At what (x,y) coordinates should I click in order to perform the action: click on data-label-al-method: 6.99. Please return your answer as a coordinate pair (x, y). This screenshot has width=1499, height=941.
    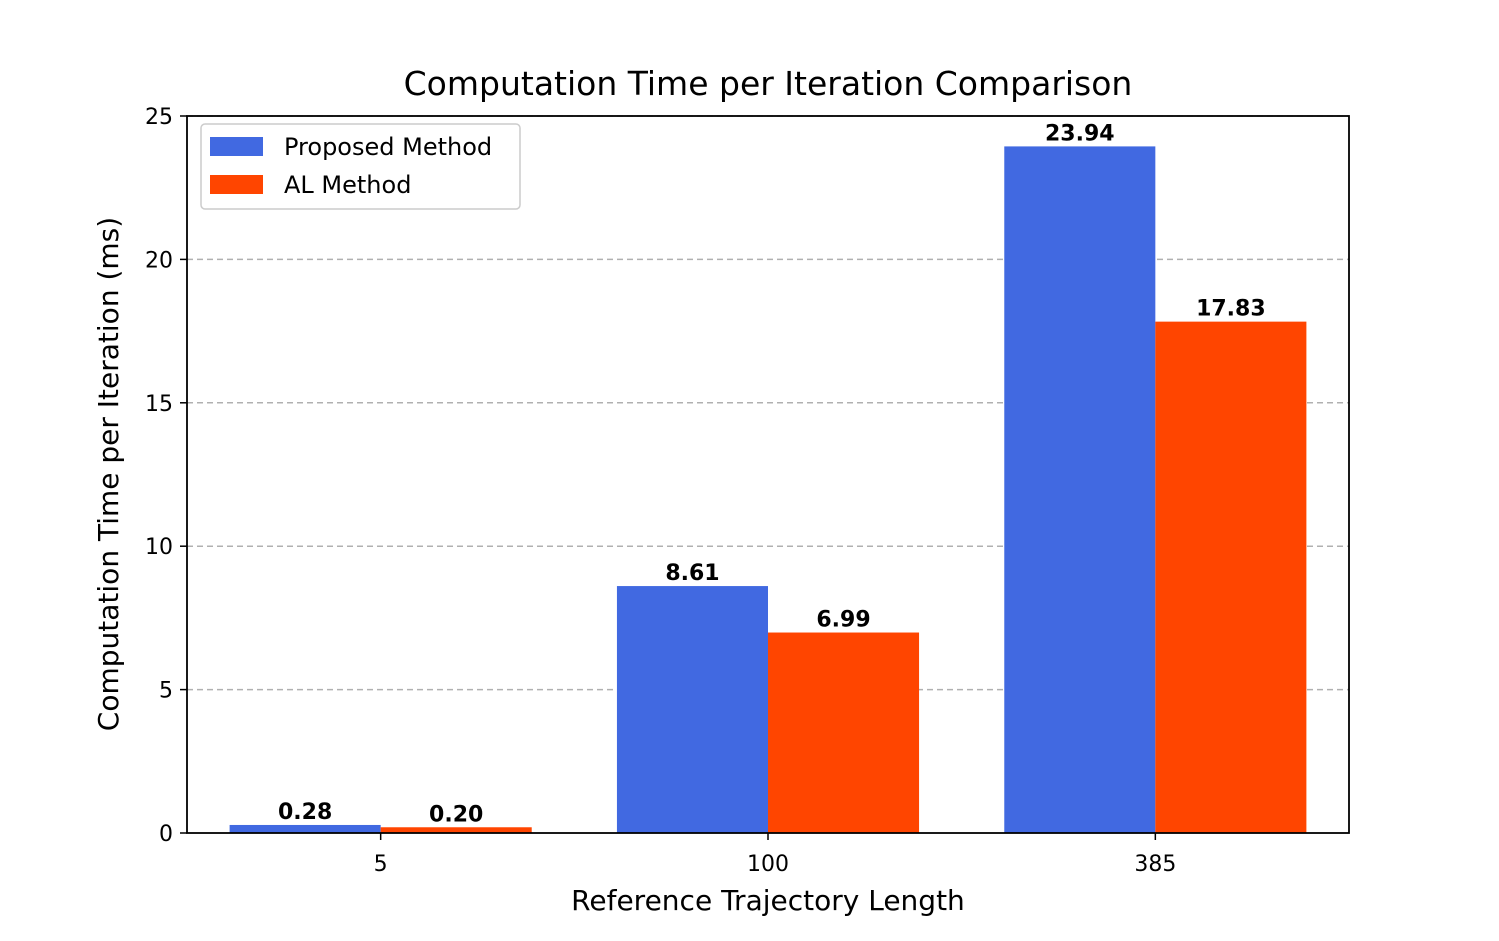
    Looking at the image, I should click on (843, 620).